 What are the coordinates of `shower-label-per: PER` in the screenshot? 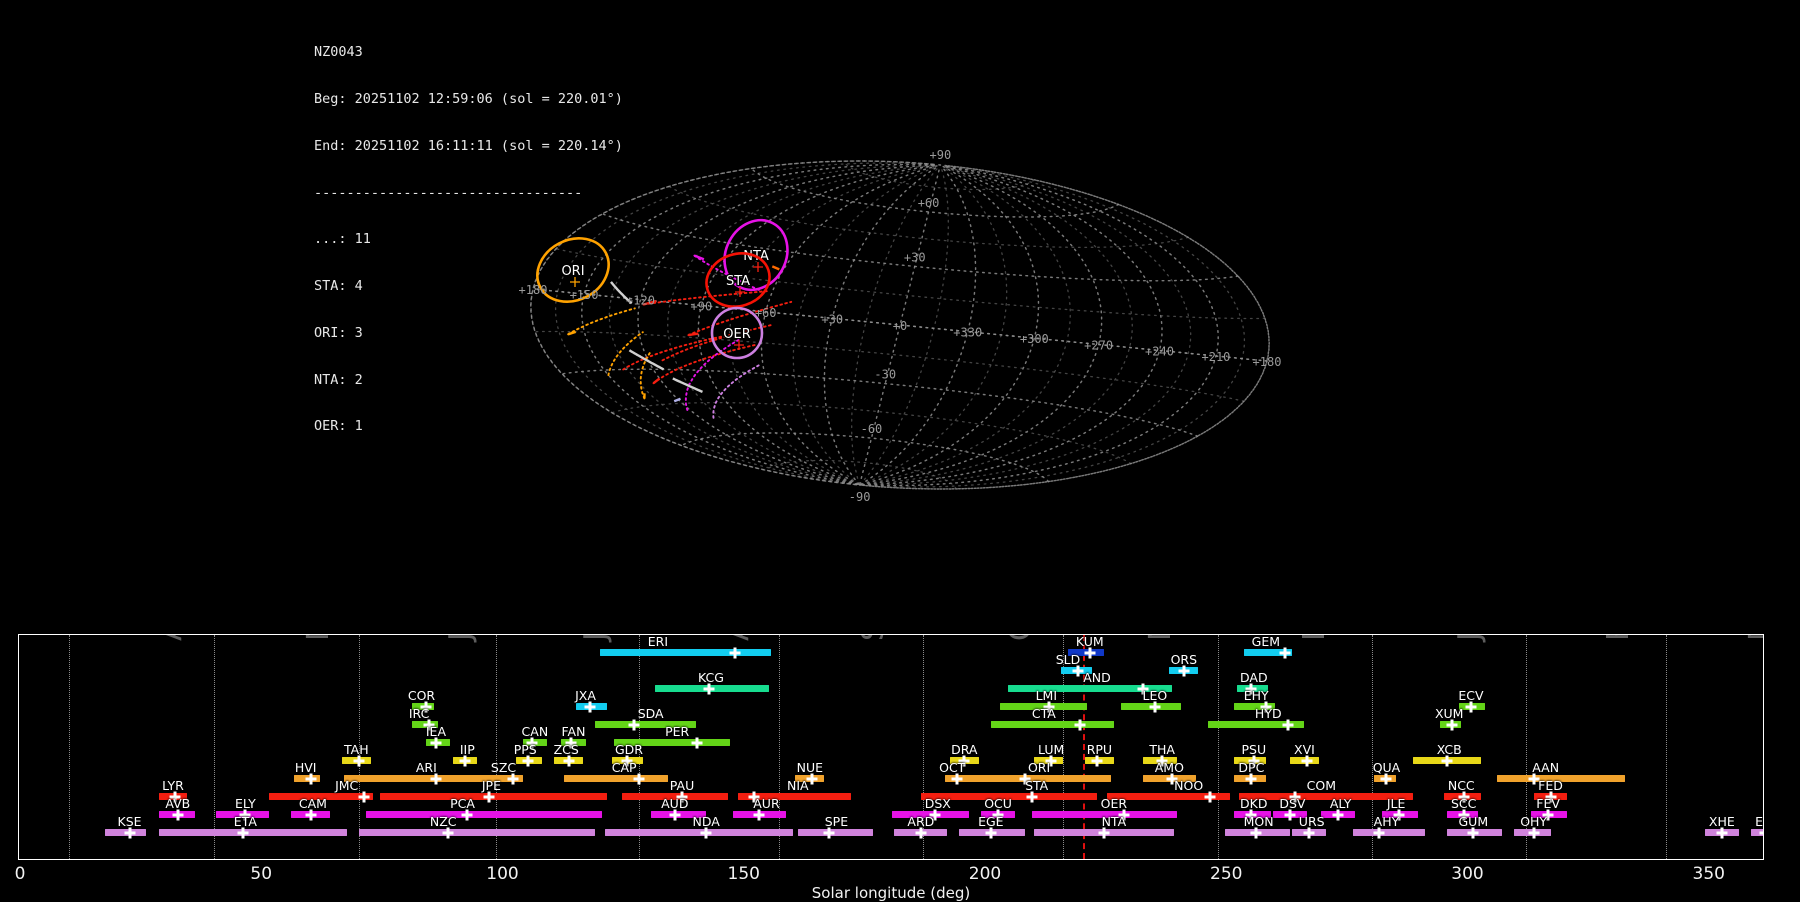 It's located at (677, 731).